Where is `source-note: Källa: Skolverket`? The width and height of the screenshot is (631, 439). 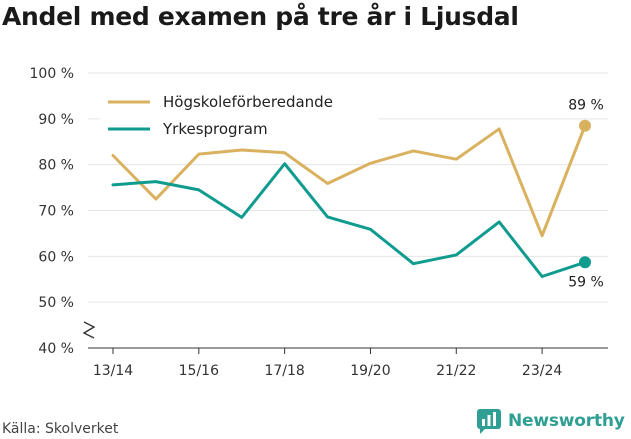 source-note: Källa: Skolverket is located at coordinates (60, 429).